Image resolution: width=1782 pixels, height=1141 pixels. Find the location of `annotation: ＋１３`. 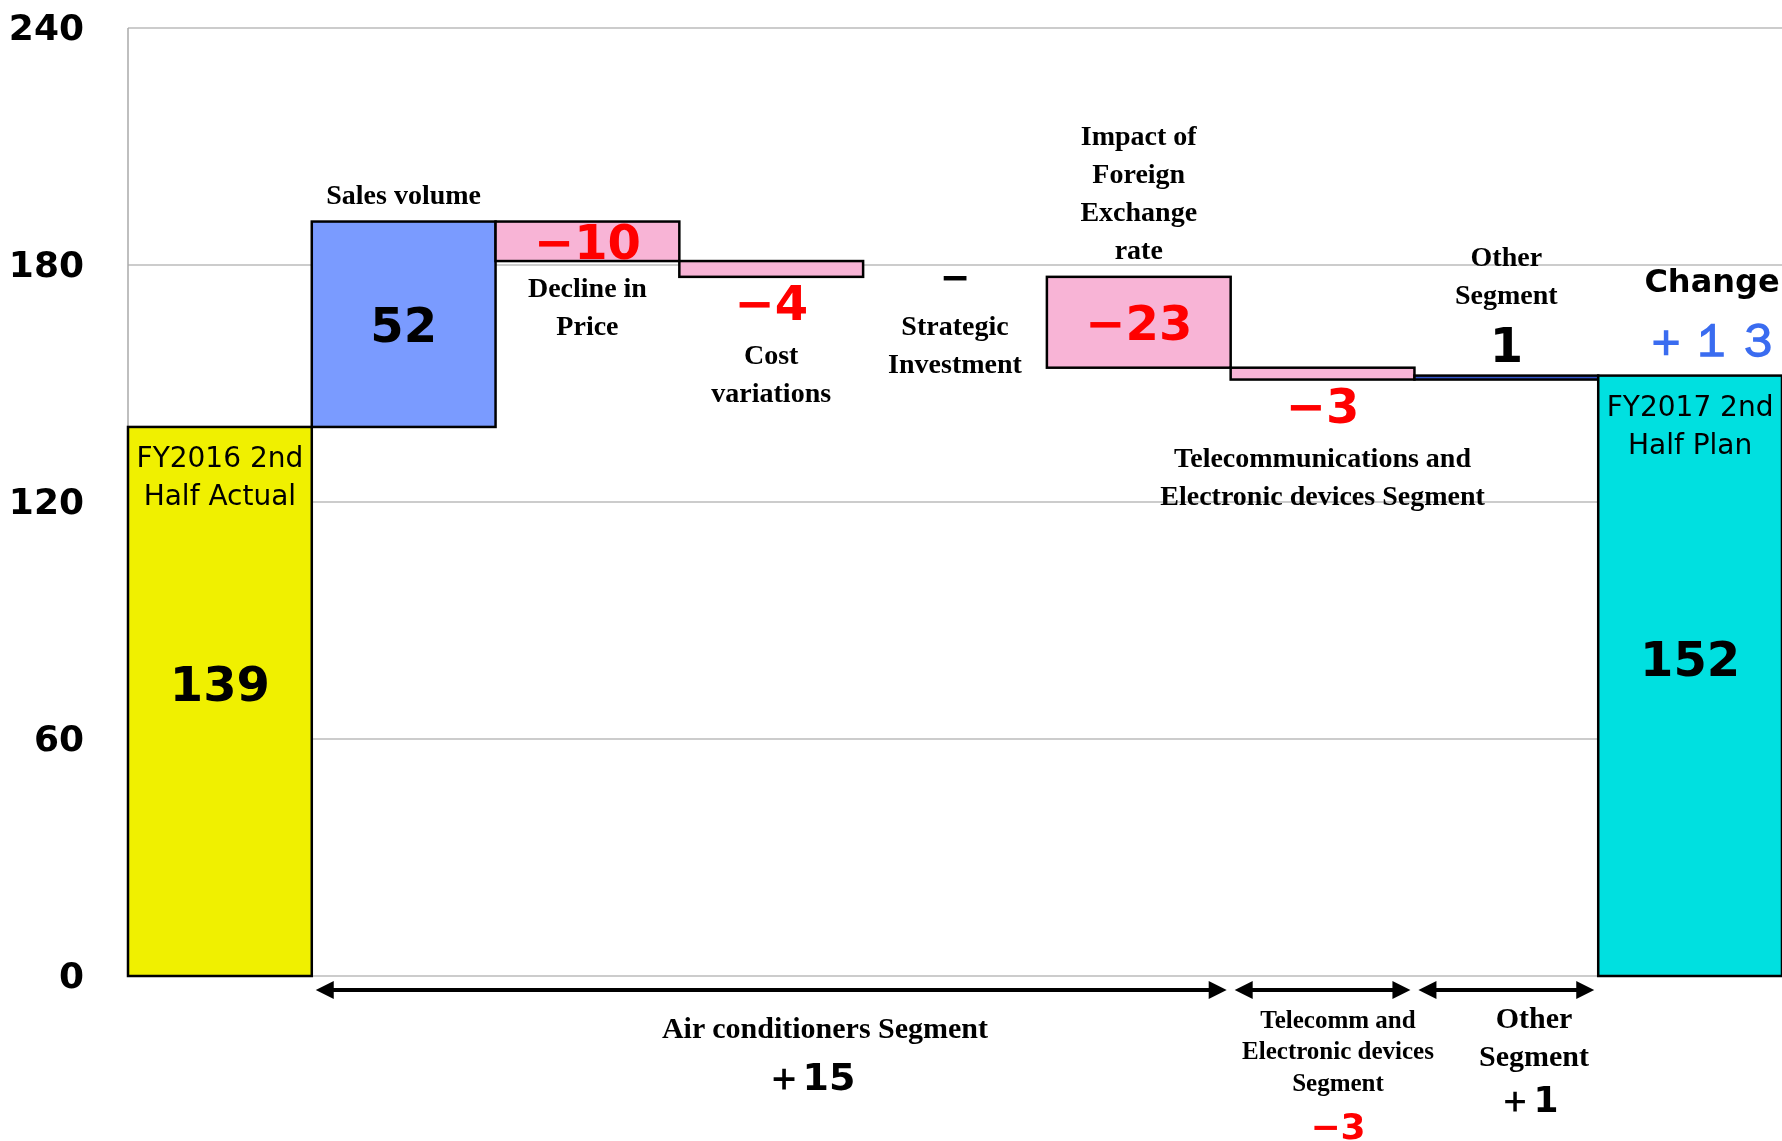

annotation: ＋１３ is located at coordinates (1712, 340).